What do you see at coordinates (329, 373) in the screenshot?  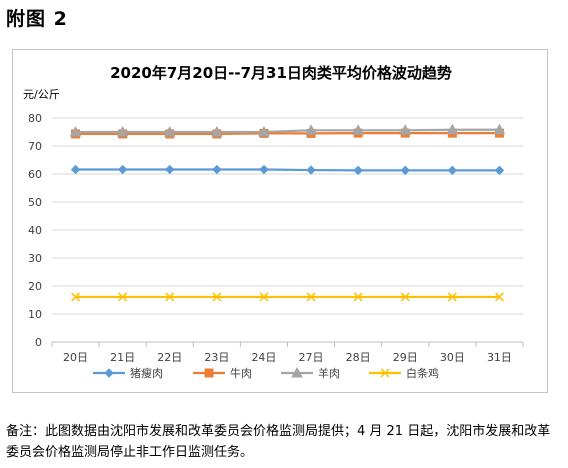 I see `legend-label-3: 羊肉` at bounding box center [329, 373].